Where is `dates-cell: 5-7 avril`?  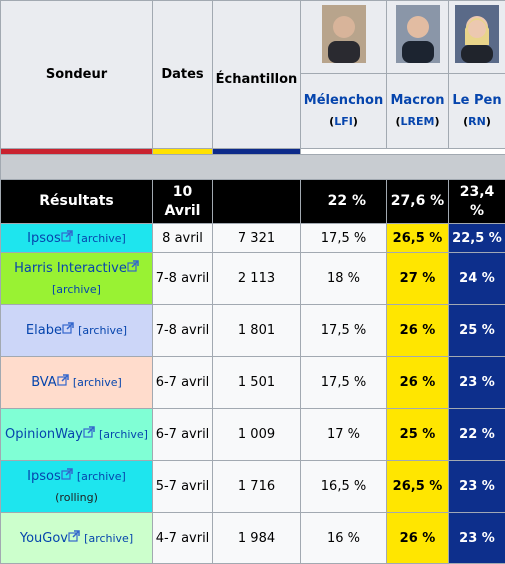
dates-cell: 5-7 avril is located at coordinates (183, 487).